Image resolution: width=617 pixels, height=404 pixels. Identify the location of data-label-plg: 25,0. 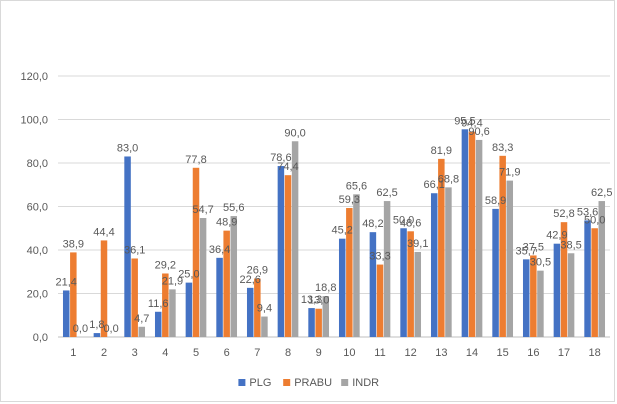
(188, 275).